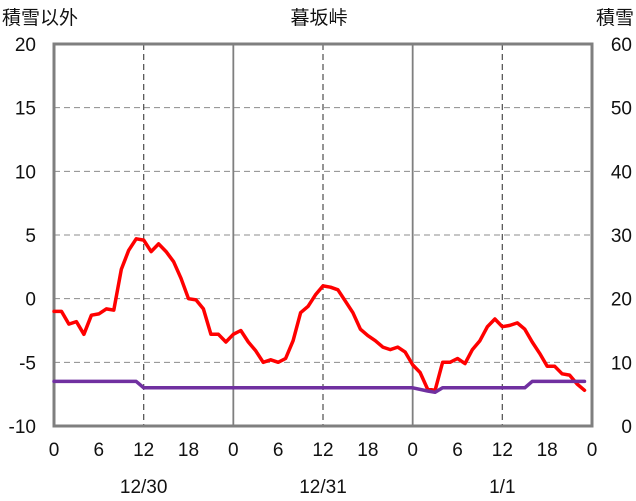  What do you see at coordinates (25, 109) in the screenshot?
I see `left-y-tick-label: 15` at bounding box center [25, 109].